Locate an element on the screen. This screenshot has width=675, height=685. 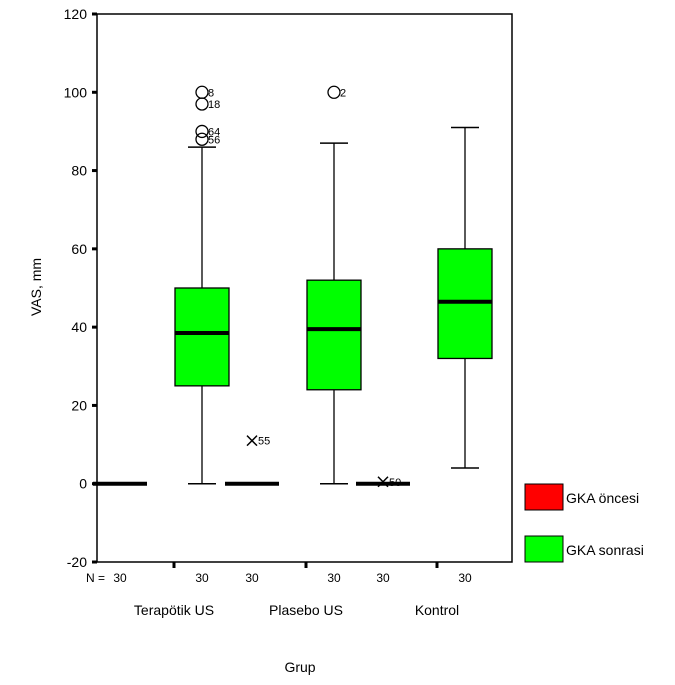
y-tick-label: -20 is located at coordinates (77, 562).